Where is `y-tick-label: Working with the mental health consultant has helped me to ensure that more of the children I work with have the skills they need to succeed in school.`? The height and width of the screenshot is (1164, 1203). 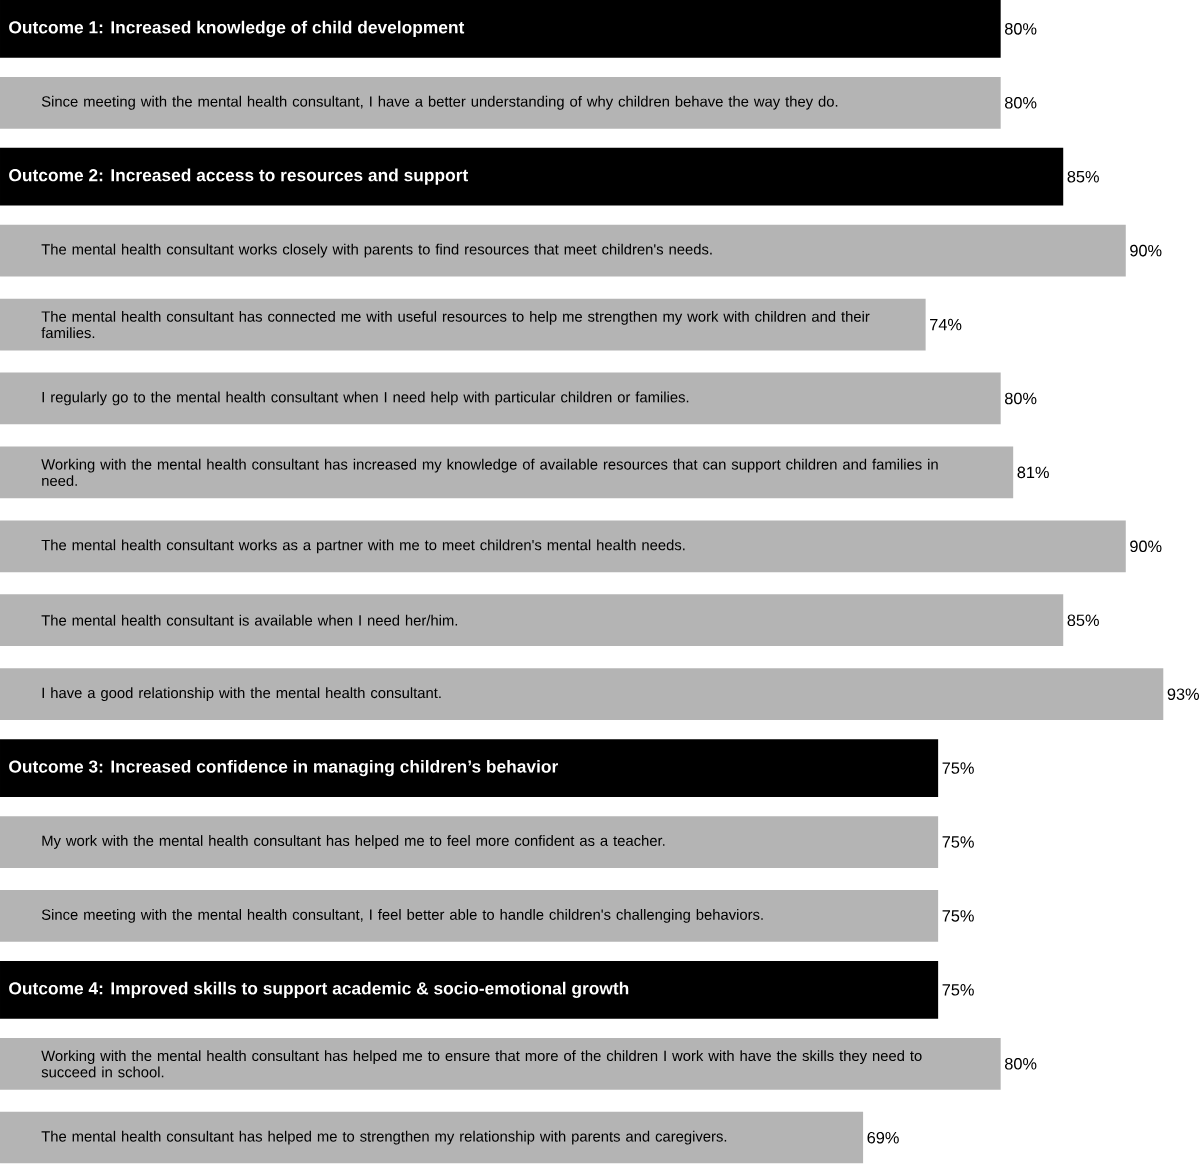
y-tick-label: Working with the mental health consultant has helped me to ensure that more of the children I work with have the skills they need to succeed in school. is located at coordinates (481, 1064).